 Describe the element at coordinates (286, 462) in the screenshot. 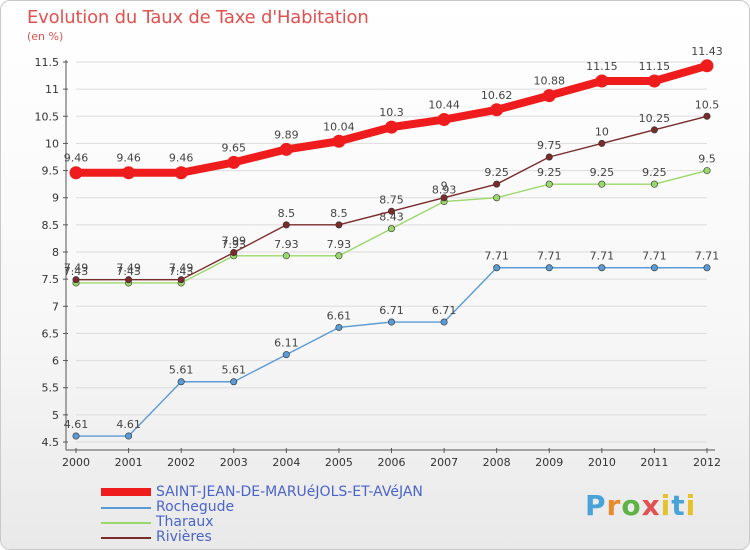

I see `x-tick-label: 2004` at that location.